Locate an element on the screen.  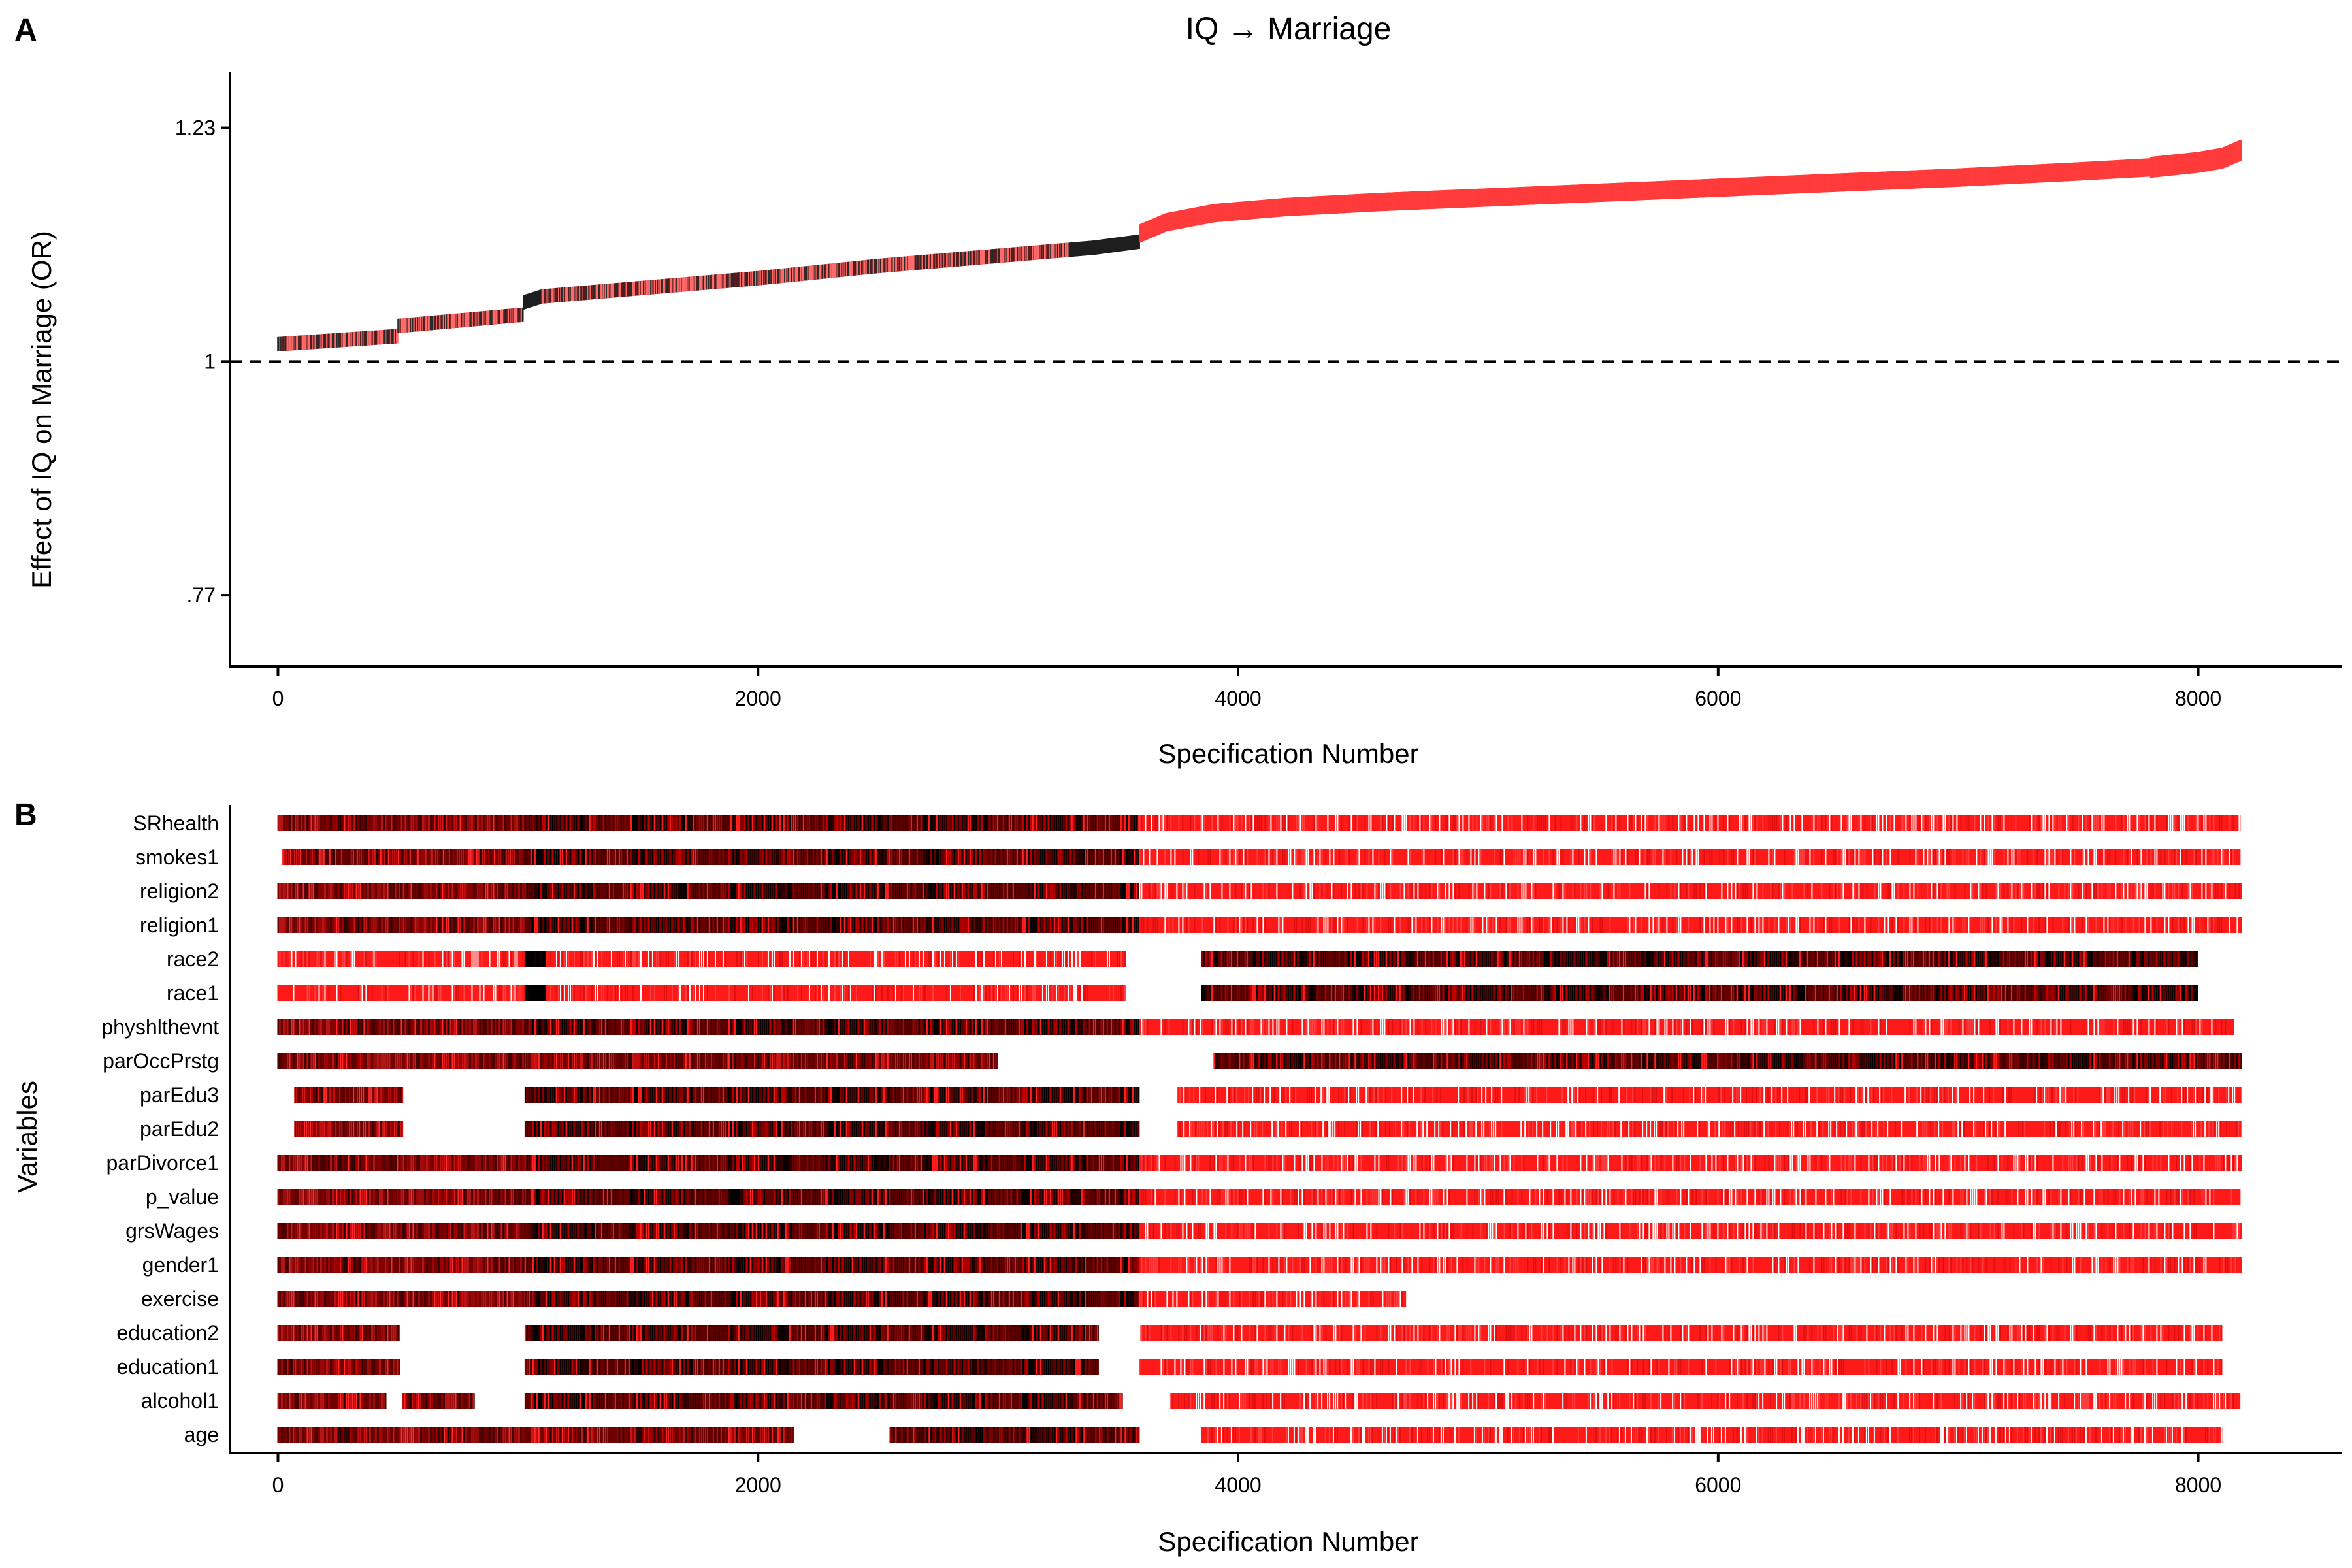
x-tick-label: 4000 is located at coordinates (1238, 698).